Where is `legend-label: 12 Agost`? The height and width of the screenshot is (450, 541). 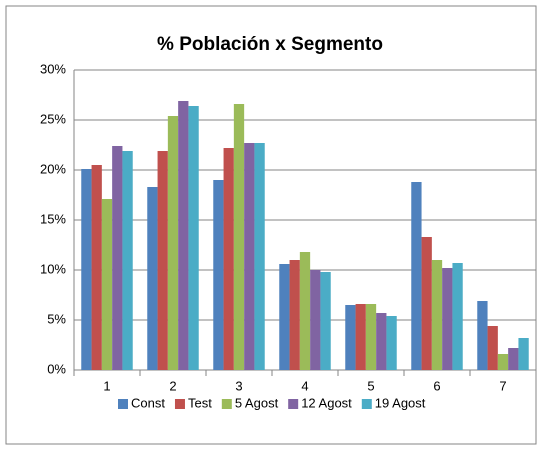
legend-label: 12 Agost is located at coordinates (326, 402).